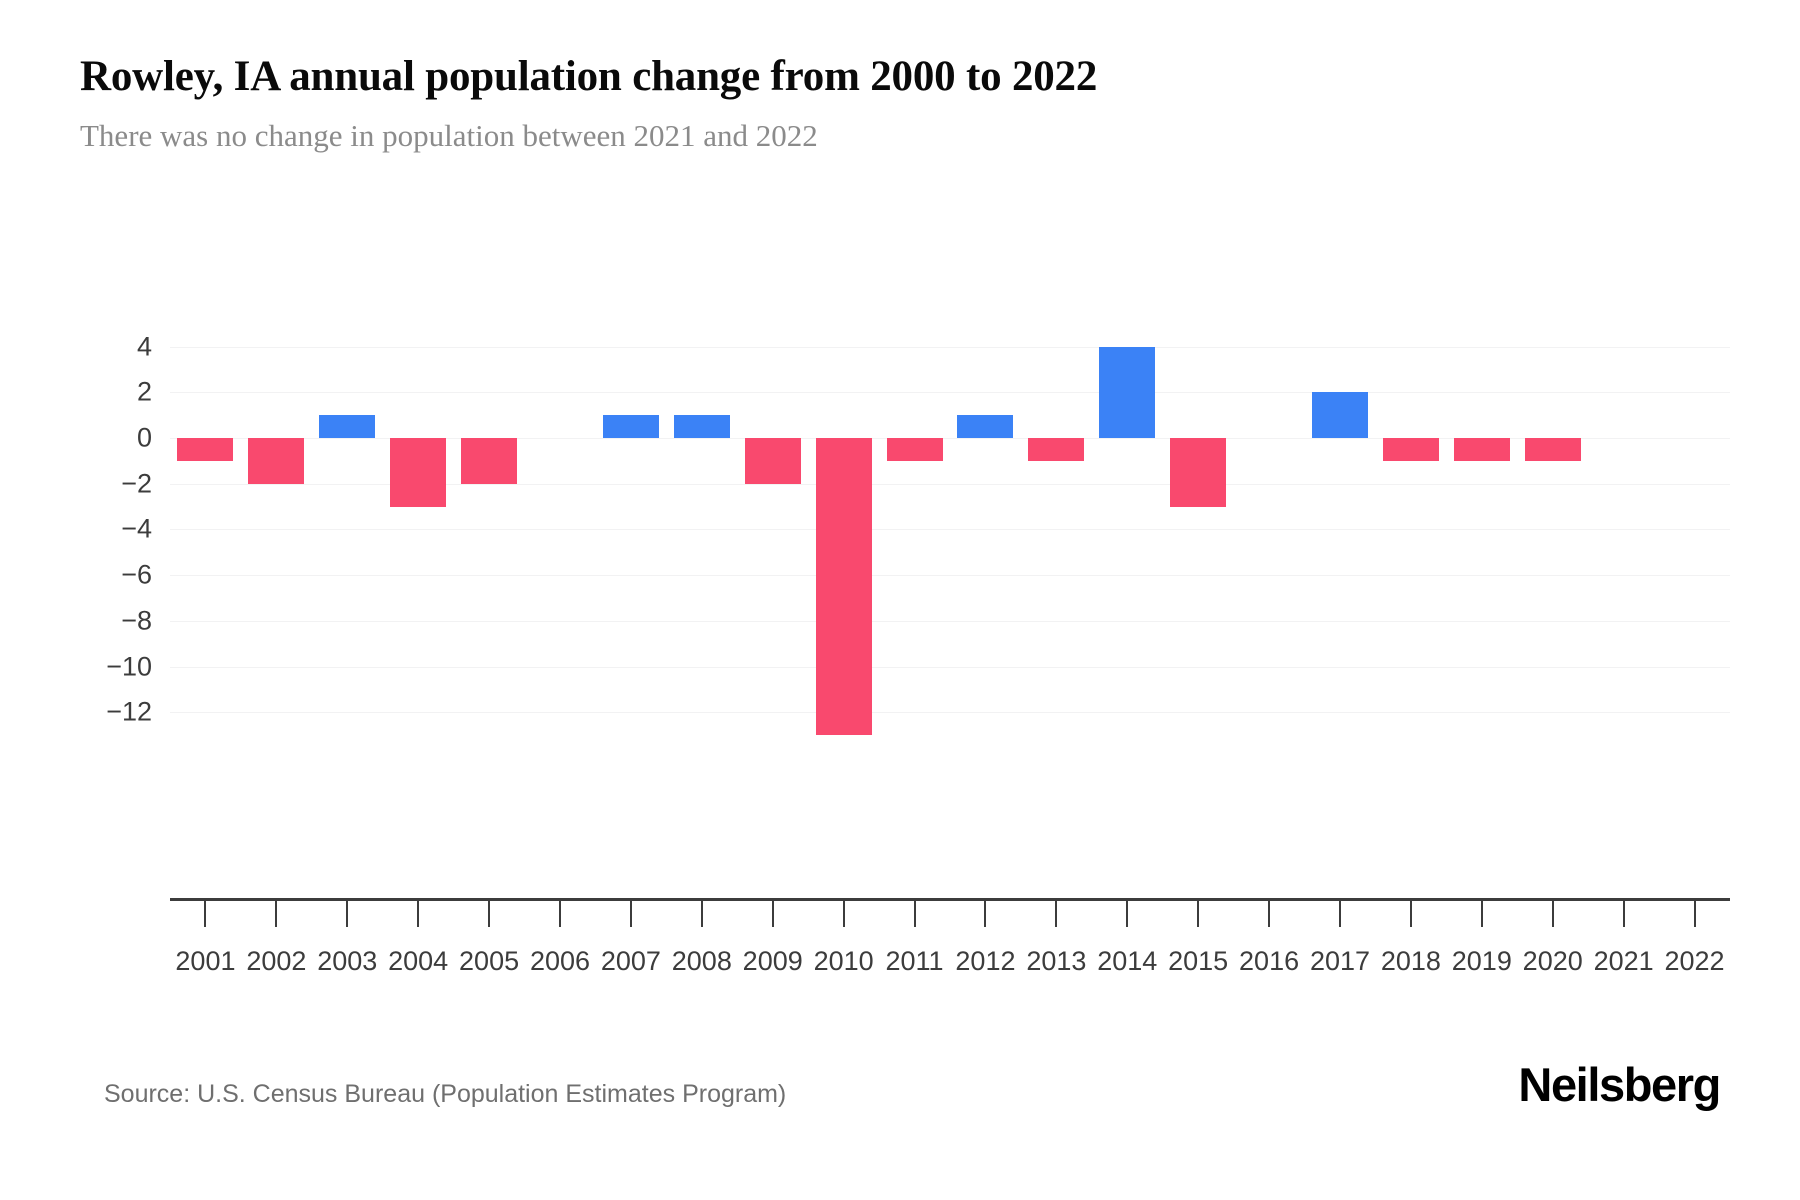  I want to click on bar-2002, so click(276, 461).